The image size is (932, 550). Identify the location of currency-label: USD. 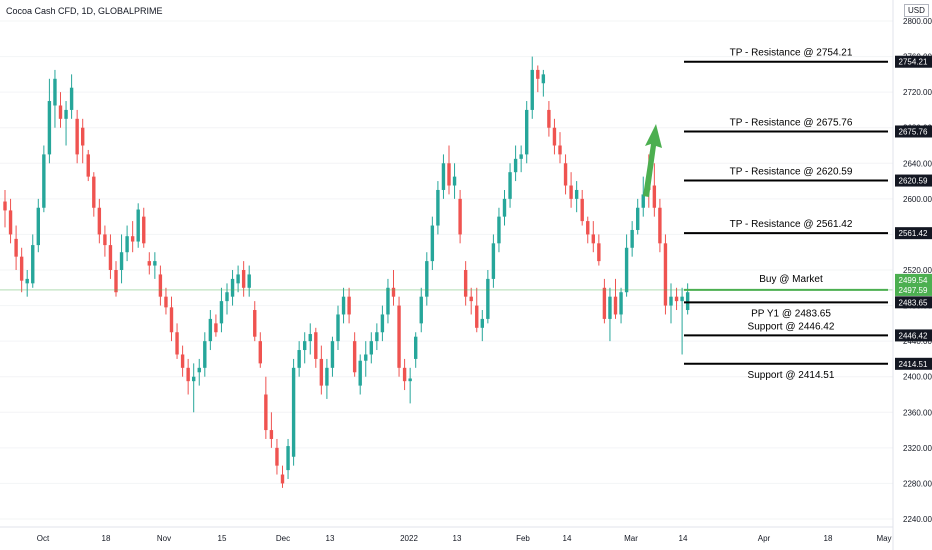
(916, 10).